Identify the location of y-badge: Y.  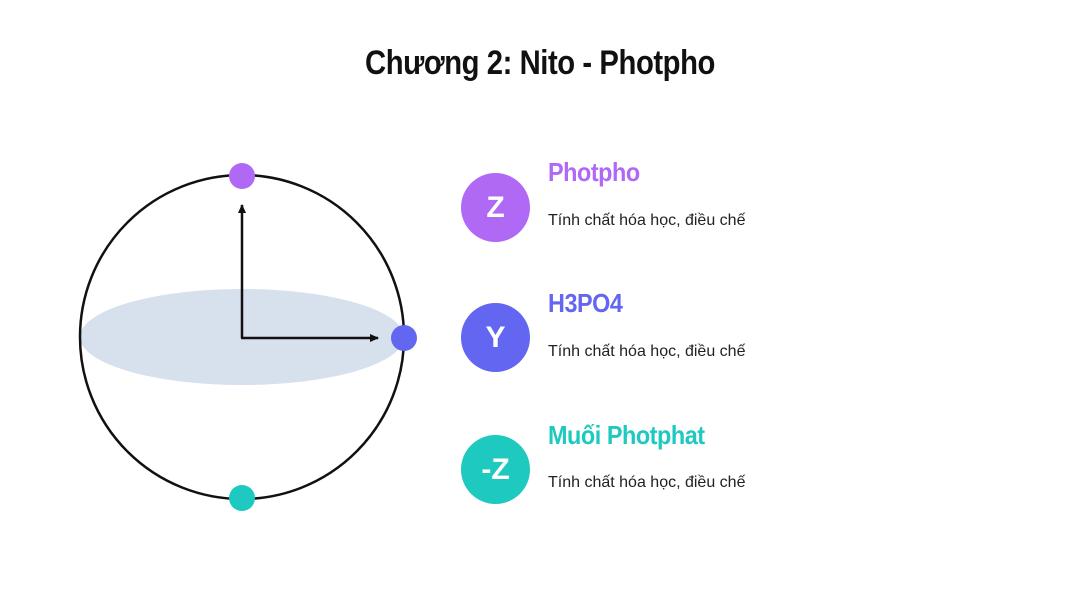
(495, 337).